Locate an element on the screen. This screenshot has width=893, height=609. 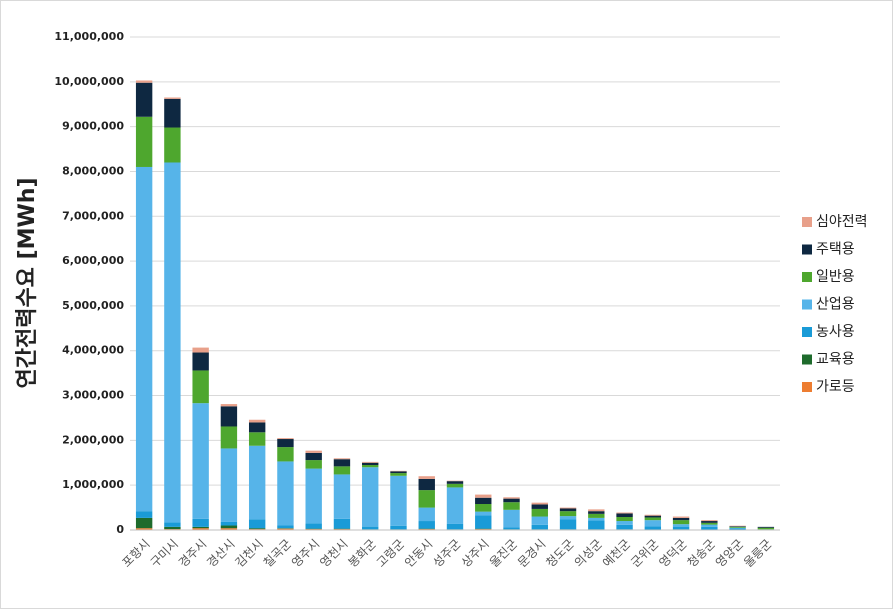
y-tick-label: 4,000,000 is located at coordinates (93, 350).